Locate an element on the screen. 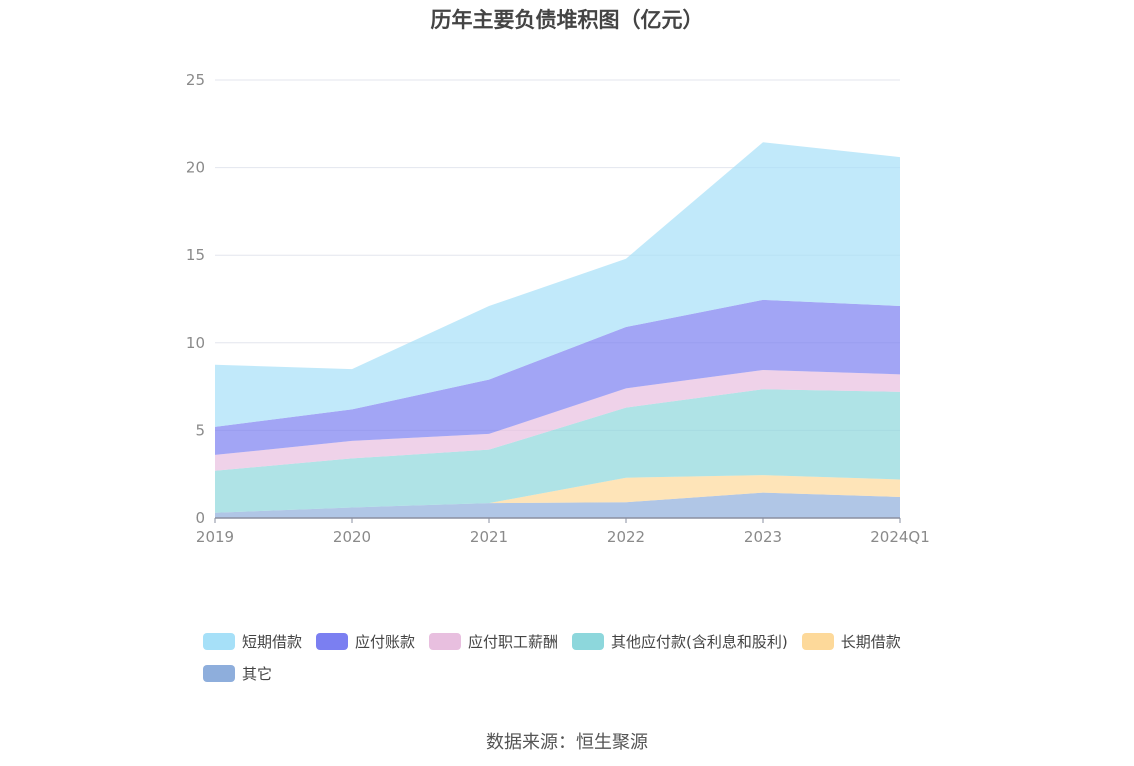  legend-label: 长期借款 is located at coordinates (870, 641).